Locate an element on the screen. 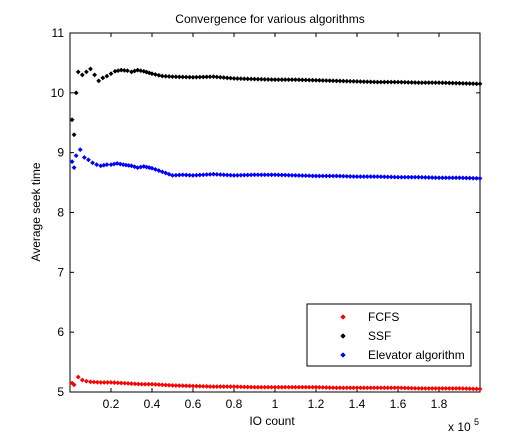  chart-title: Convergence for various algorithms is located at coordinates (269, 19).